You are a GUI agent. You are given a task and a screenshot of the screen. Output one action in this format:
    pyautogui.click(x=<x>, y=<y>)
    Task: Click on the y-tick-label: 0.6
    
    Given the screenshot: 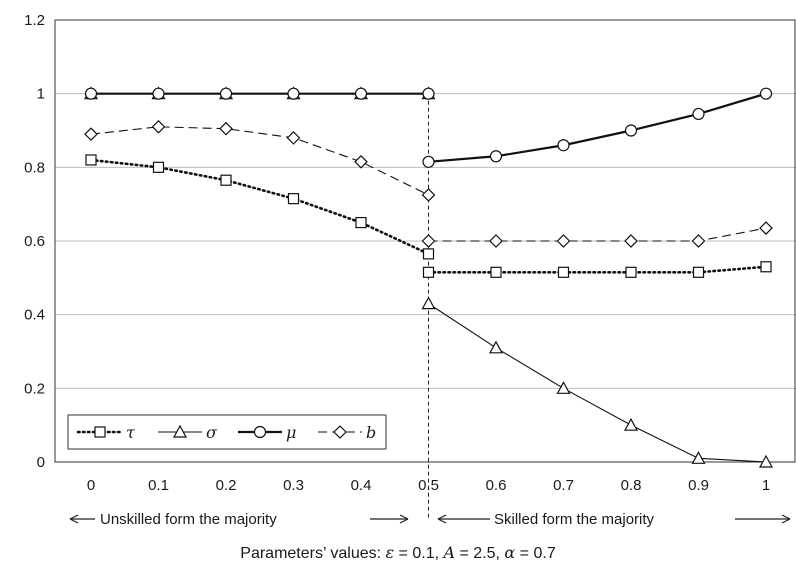 What is the action you would take?
    pyautogui.click(x=34, y=241)
    